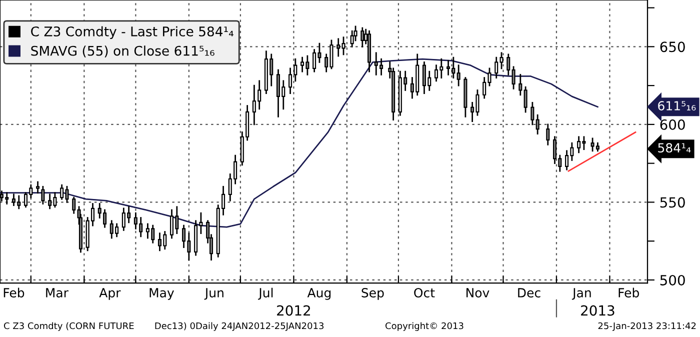 The width and height of the screenshot is (700, 337). What do you see at coordinates (581, 294) in the screenshot?
I see `x-tick-label: Jan` at bounding box center [581, 294].